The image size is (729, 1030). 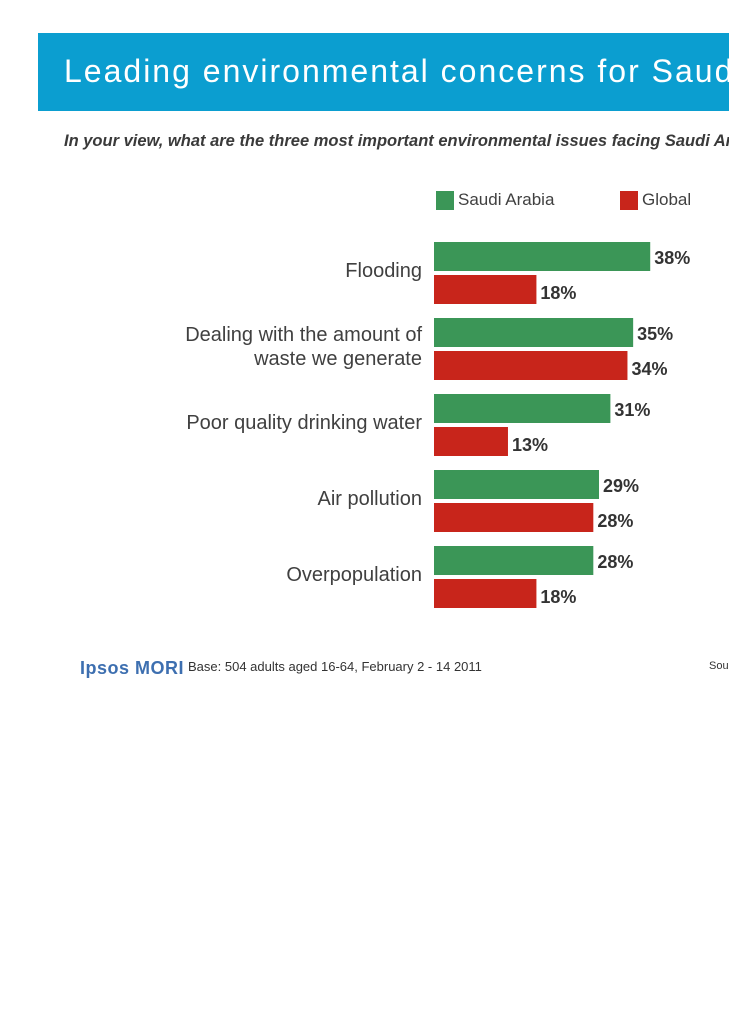 I want to click on legend-label-global: Global, so click(x=667, y=199).